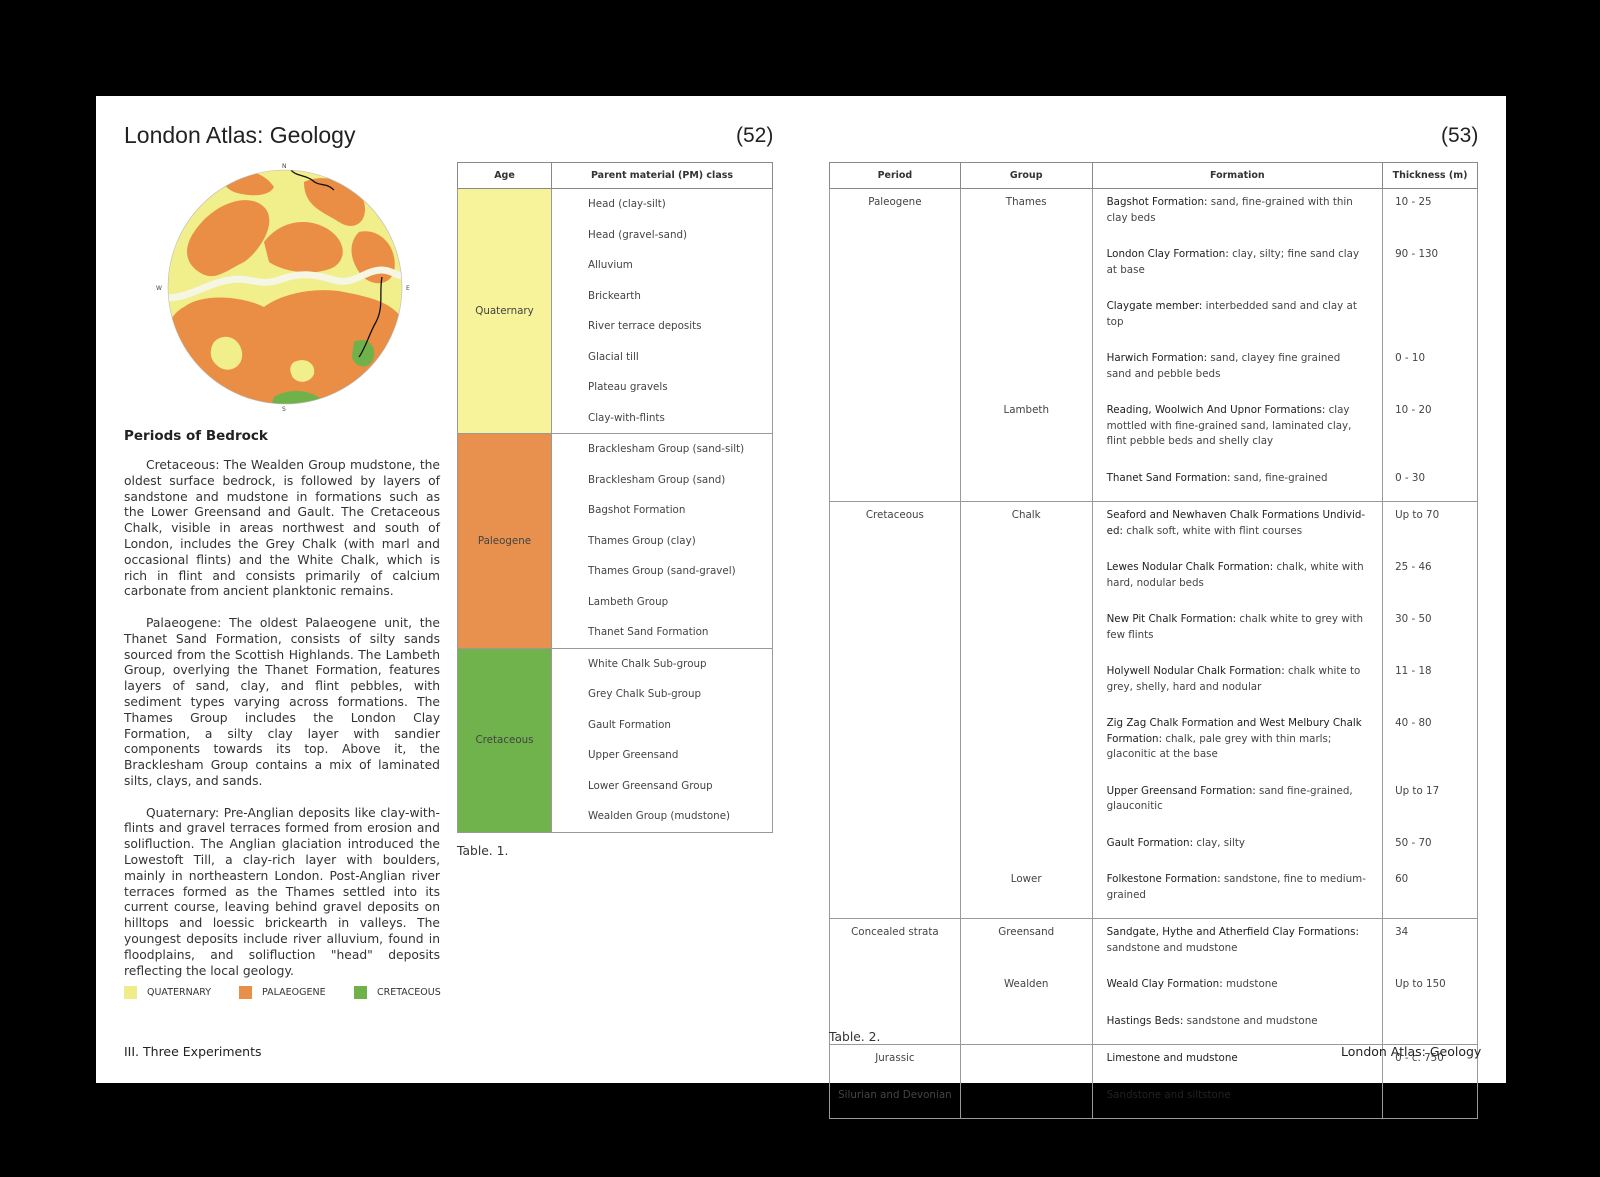 This screenshot has width=1600, height=1177. Describe the element at coordinates (1430, 847) in the screenshot. I see `thickness-cell: 50 - 70` at that location.